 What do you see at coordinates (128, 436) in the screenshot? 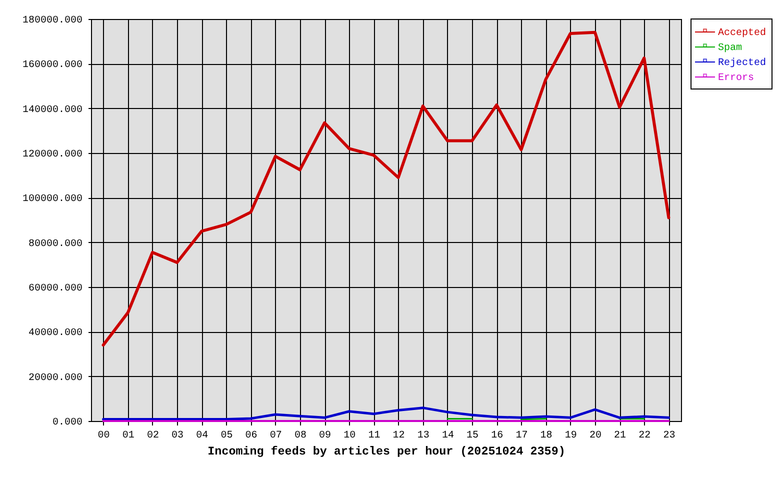
I see `x-tick-label: 01` at bounding box center [128, 436].